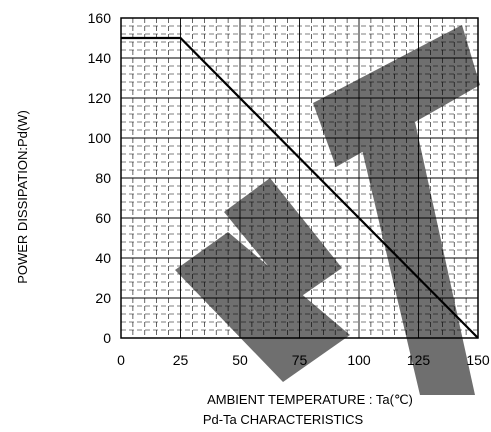 Image resolution: width=491 pixels, height=432 pixels. I want to click on y-tick-label: 80, so click(103, 178).